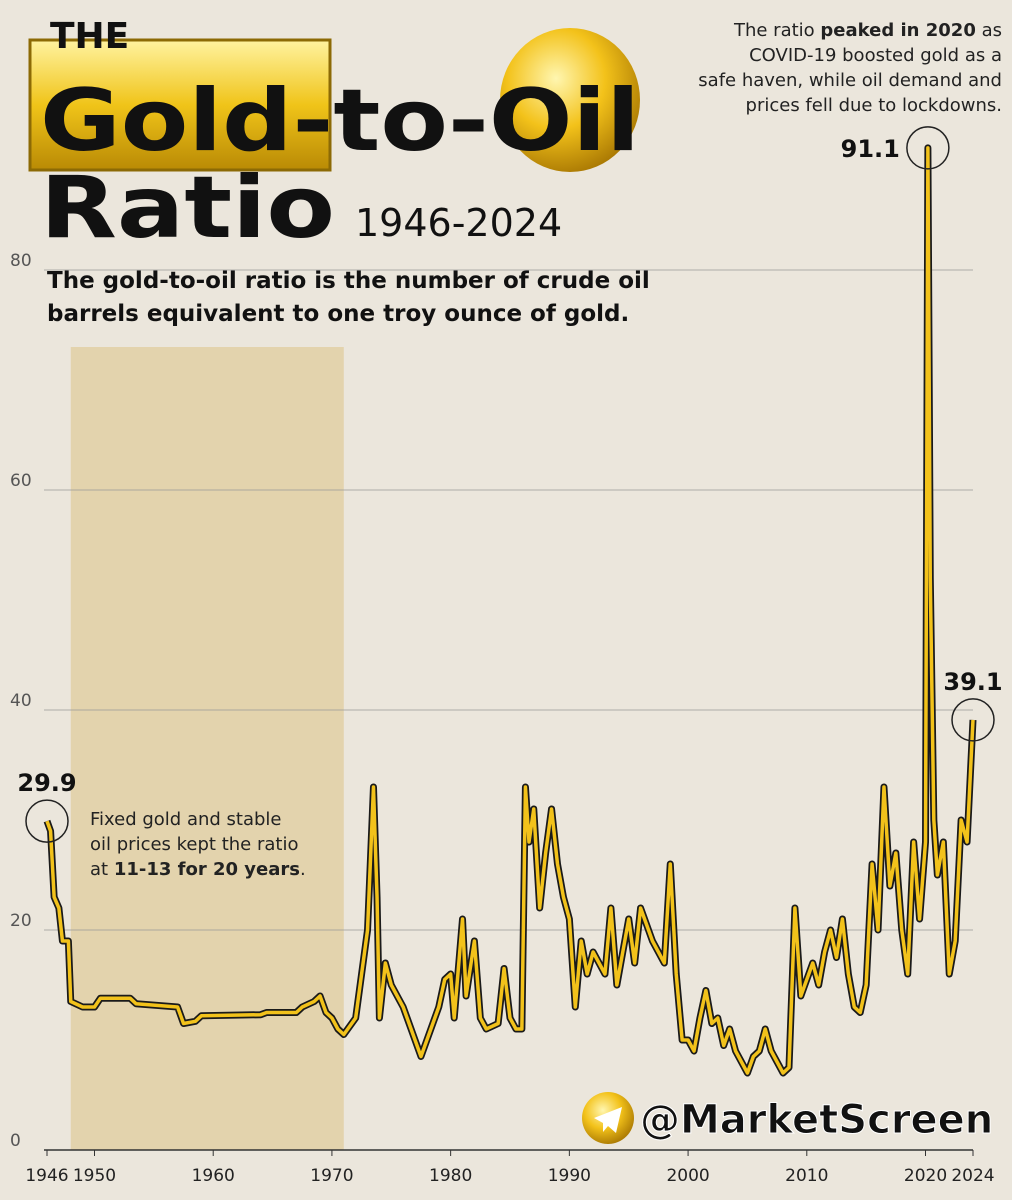 The image size is (1012, 1200). What do you see at coordinates (340, 121) in the screenshot?
I see `title-main: Gold-to-Oil` at bounding box center [340, 121].